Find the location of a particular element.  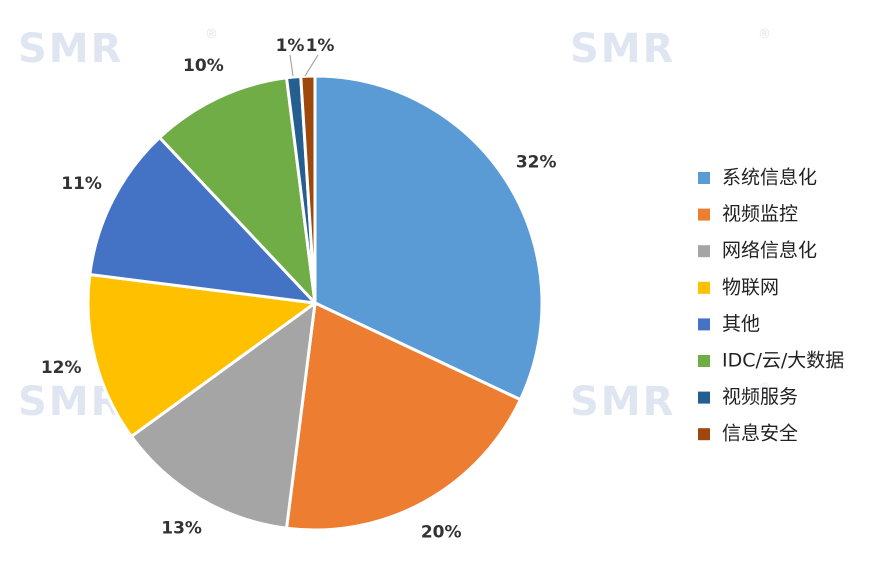

watermark-top-right: SMR ® is located at coordinates (670, 49).